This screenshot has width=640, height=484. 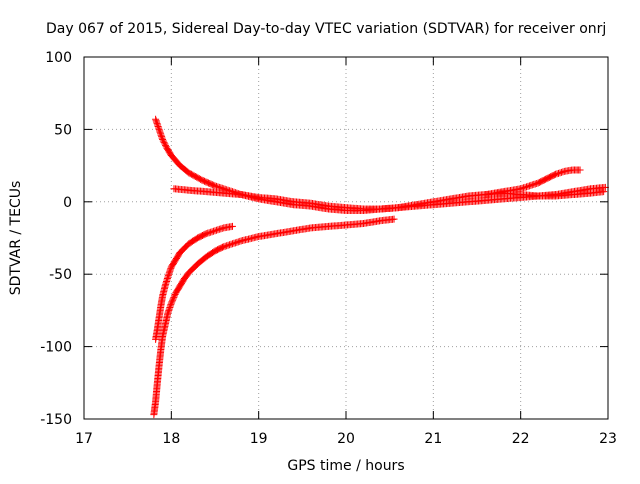 I want to click on x-tick-label: 18, so click(x=171, y=439).